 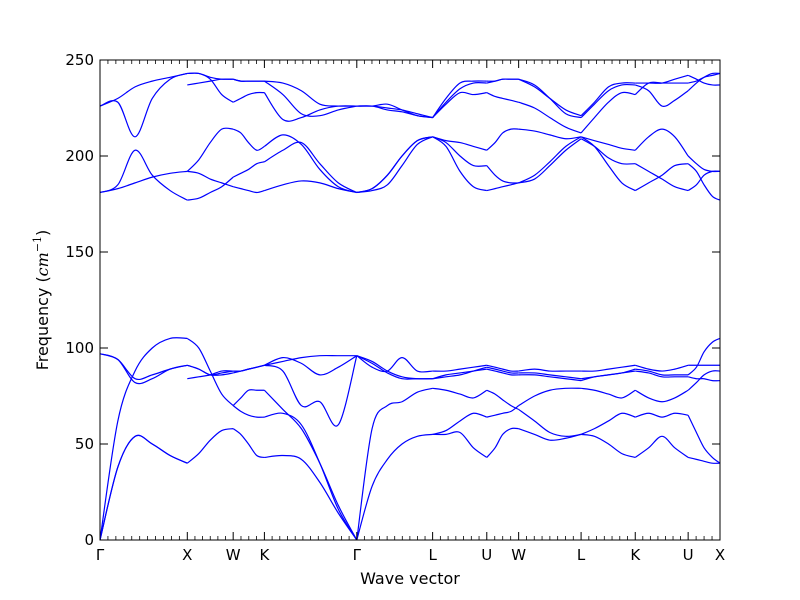 I want to click on y-tick-label-150: 150, so click(x=79, y=252).